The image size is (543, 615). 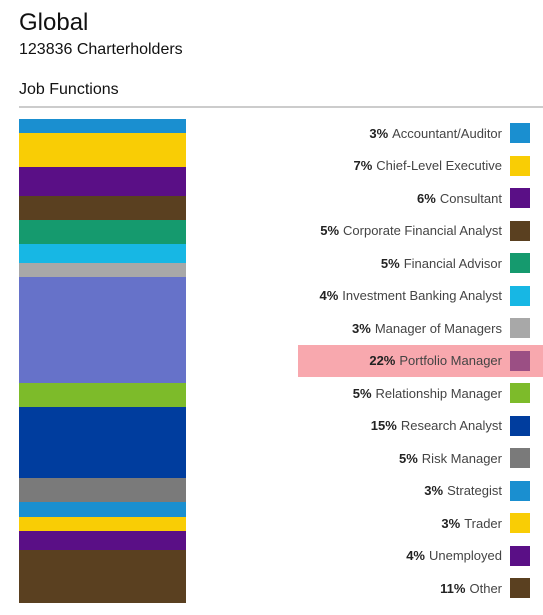 I want to click on legend-label: Chief-Level Executive, so click(x=439, y=166).